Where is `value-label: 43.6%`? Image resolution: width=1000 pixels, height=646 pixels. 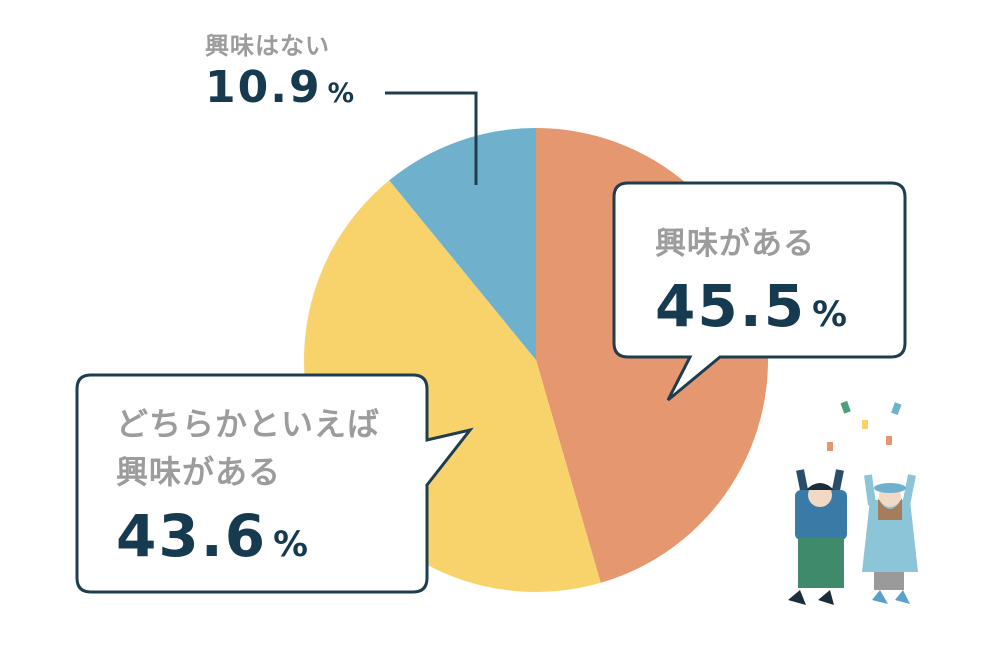
value-label: 43.6% is located at coordinates (213, 536).